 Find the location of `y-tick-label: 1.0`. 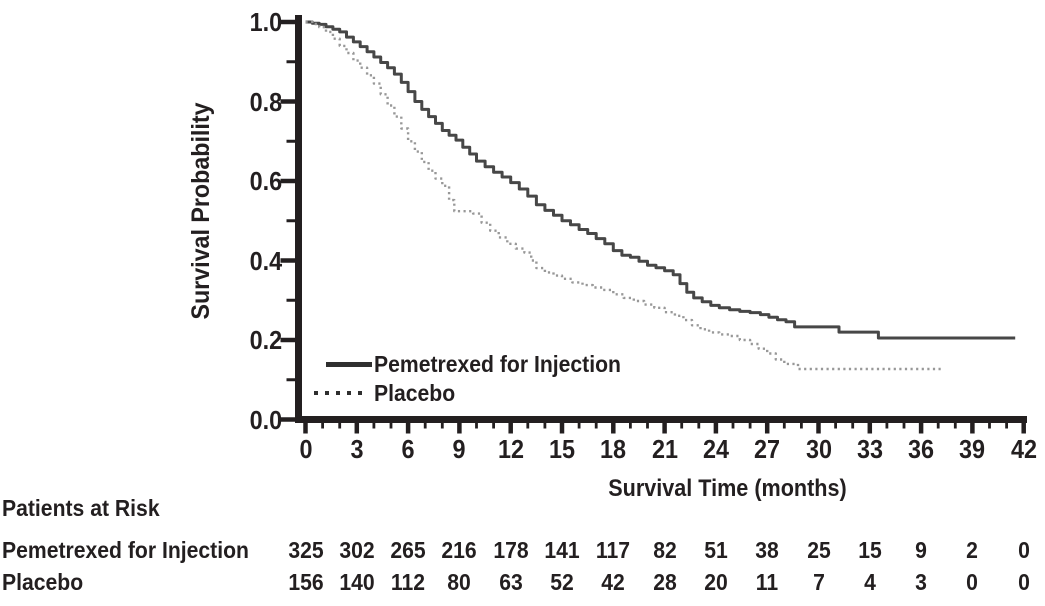

y-tick-label: 1.0 is located at coordinates (258, 22).